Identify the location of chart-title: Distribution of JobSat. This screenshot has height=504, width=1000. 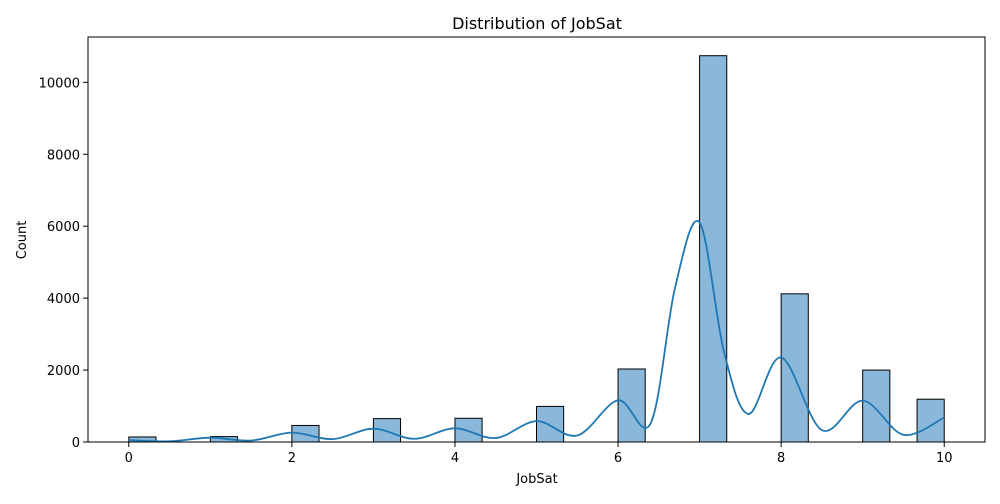
(537, 23).